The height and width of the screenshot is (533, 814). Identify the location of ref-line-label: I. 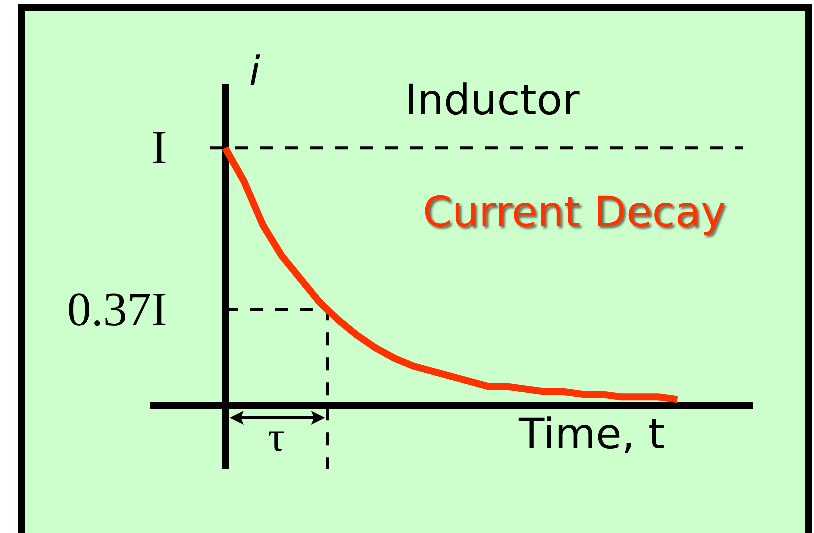
(159, 148).